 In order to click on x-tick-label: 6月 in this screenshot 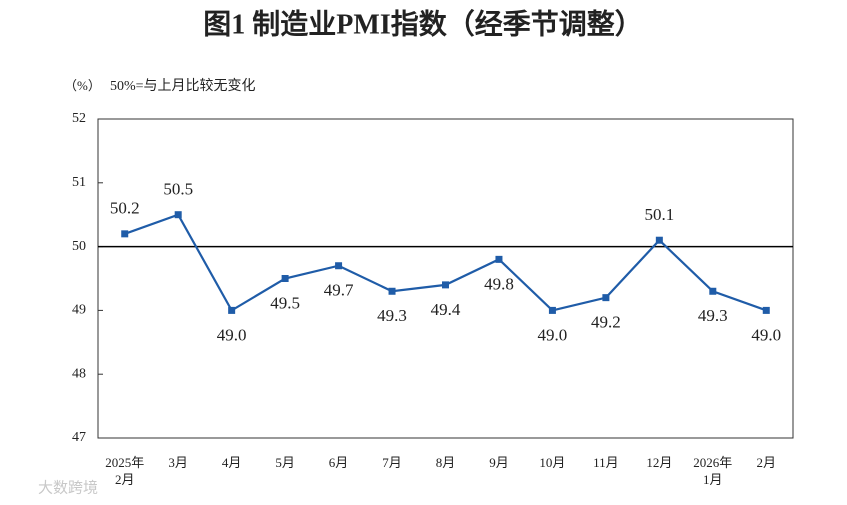, I will do `click(338, 462)`.